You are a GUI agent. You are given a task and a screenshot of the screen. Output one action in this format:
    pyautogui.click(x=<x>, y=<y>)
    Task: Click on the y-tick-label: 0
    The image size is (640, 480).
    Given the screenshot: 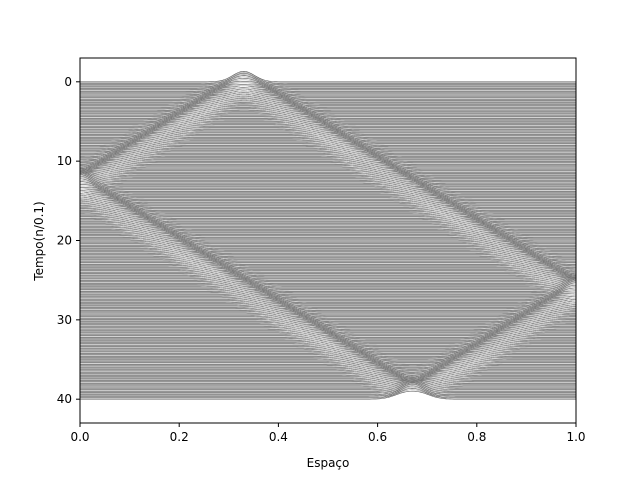 What is the action you would take?
    pyautogui.click(x=68, y=82)
    